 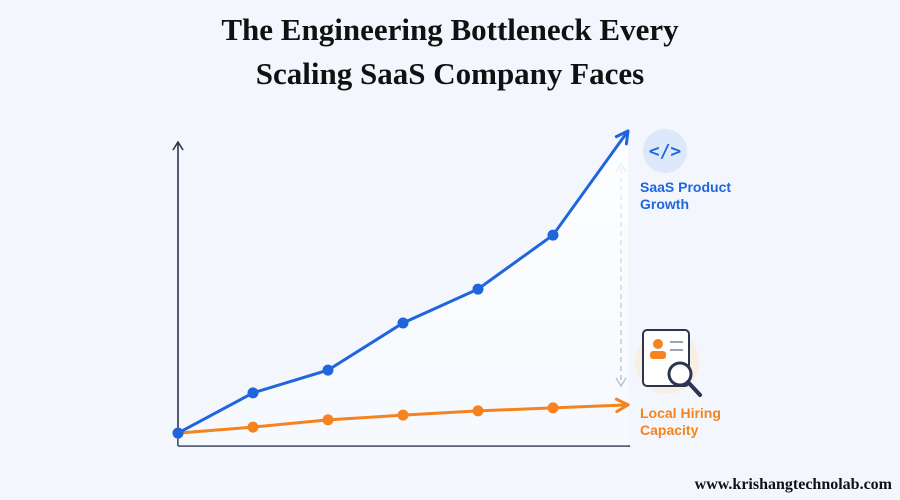 I want to click on label-line: Local Hiring, so click(x=680, y=413).